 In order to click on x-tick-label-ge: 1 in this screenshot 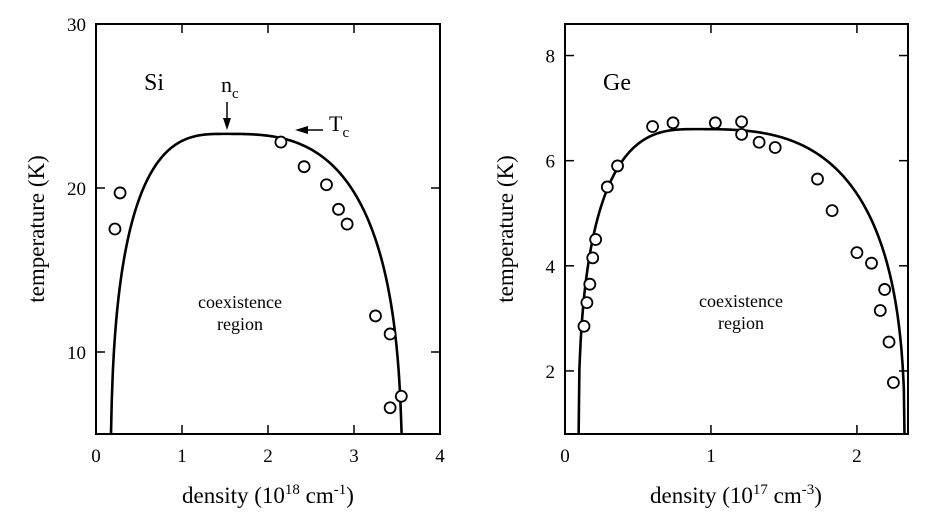, I will do `click(711, 456)`.